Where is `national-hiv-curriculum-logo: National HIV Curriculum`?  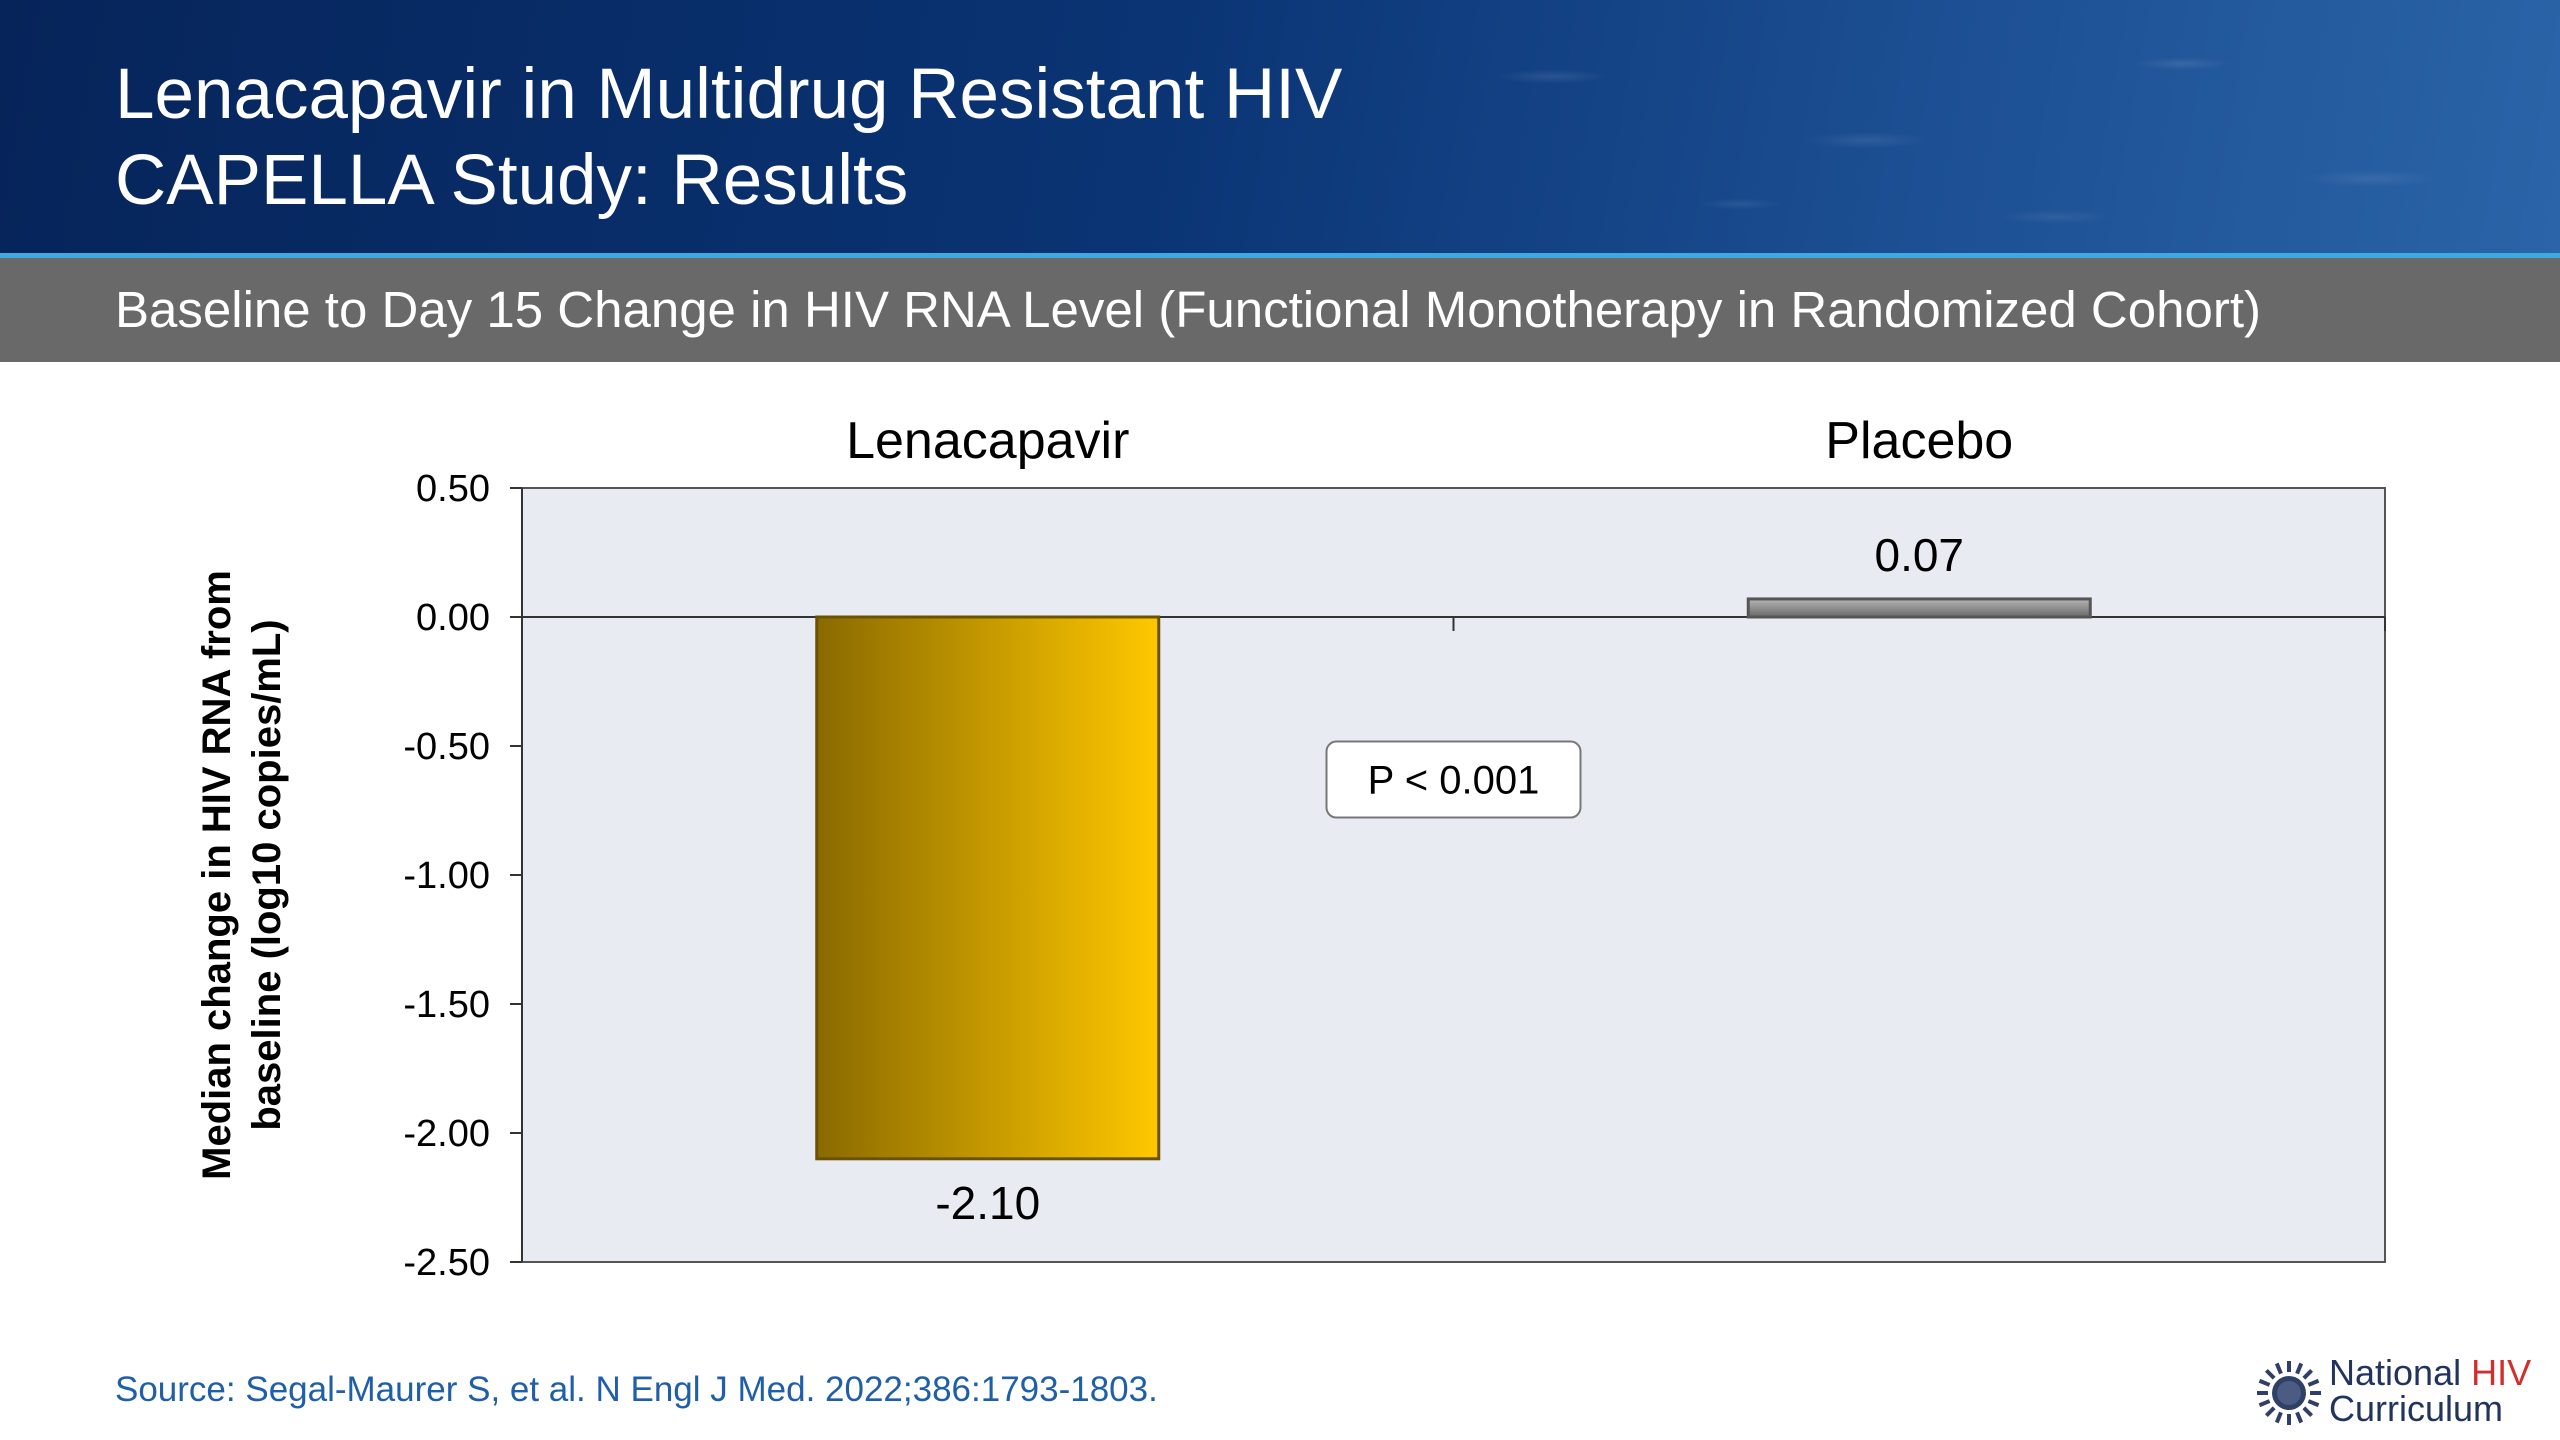 national-hiv-curriculum-logo: National HIV Curriculum is located at coordinates (2405, 1392).